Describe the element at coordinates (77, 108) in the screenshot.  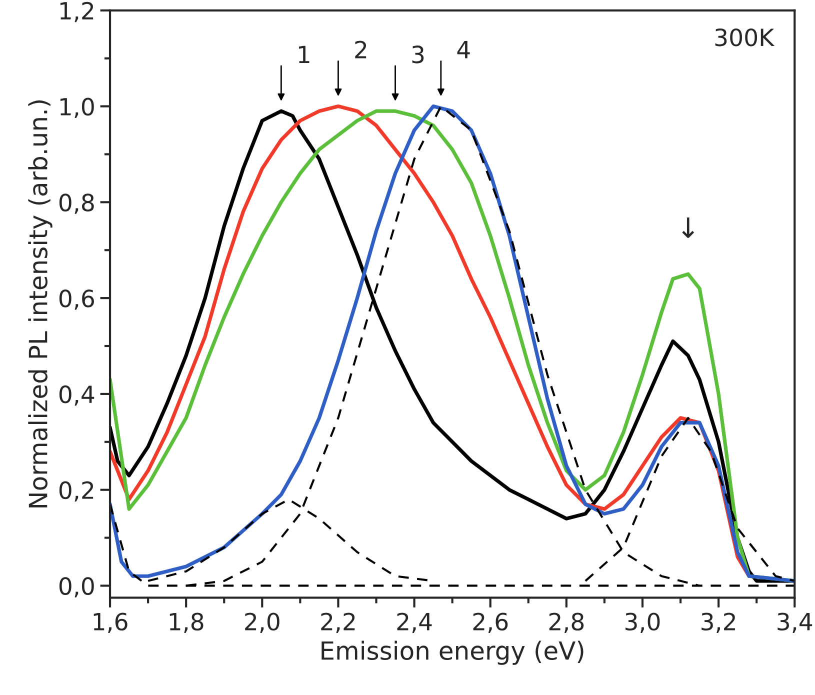
I see `y-tick-label: 1,0` at that location.